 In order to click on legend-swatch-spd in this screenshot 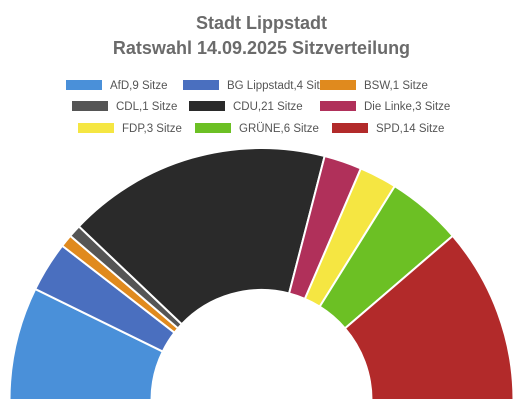, I will do `click(350, 128)`.